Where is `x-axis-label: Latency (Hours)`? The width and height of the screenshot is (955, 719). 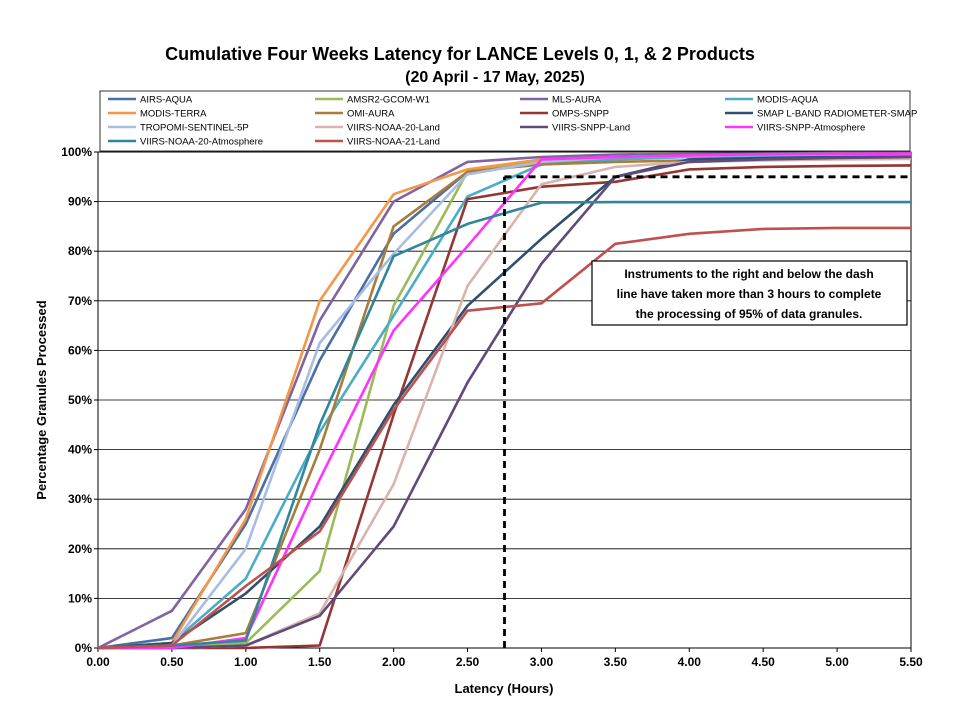 x-axis-label: Latency (Hours) is located at coordinates (504, 688).